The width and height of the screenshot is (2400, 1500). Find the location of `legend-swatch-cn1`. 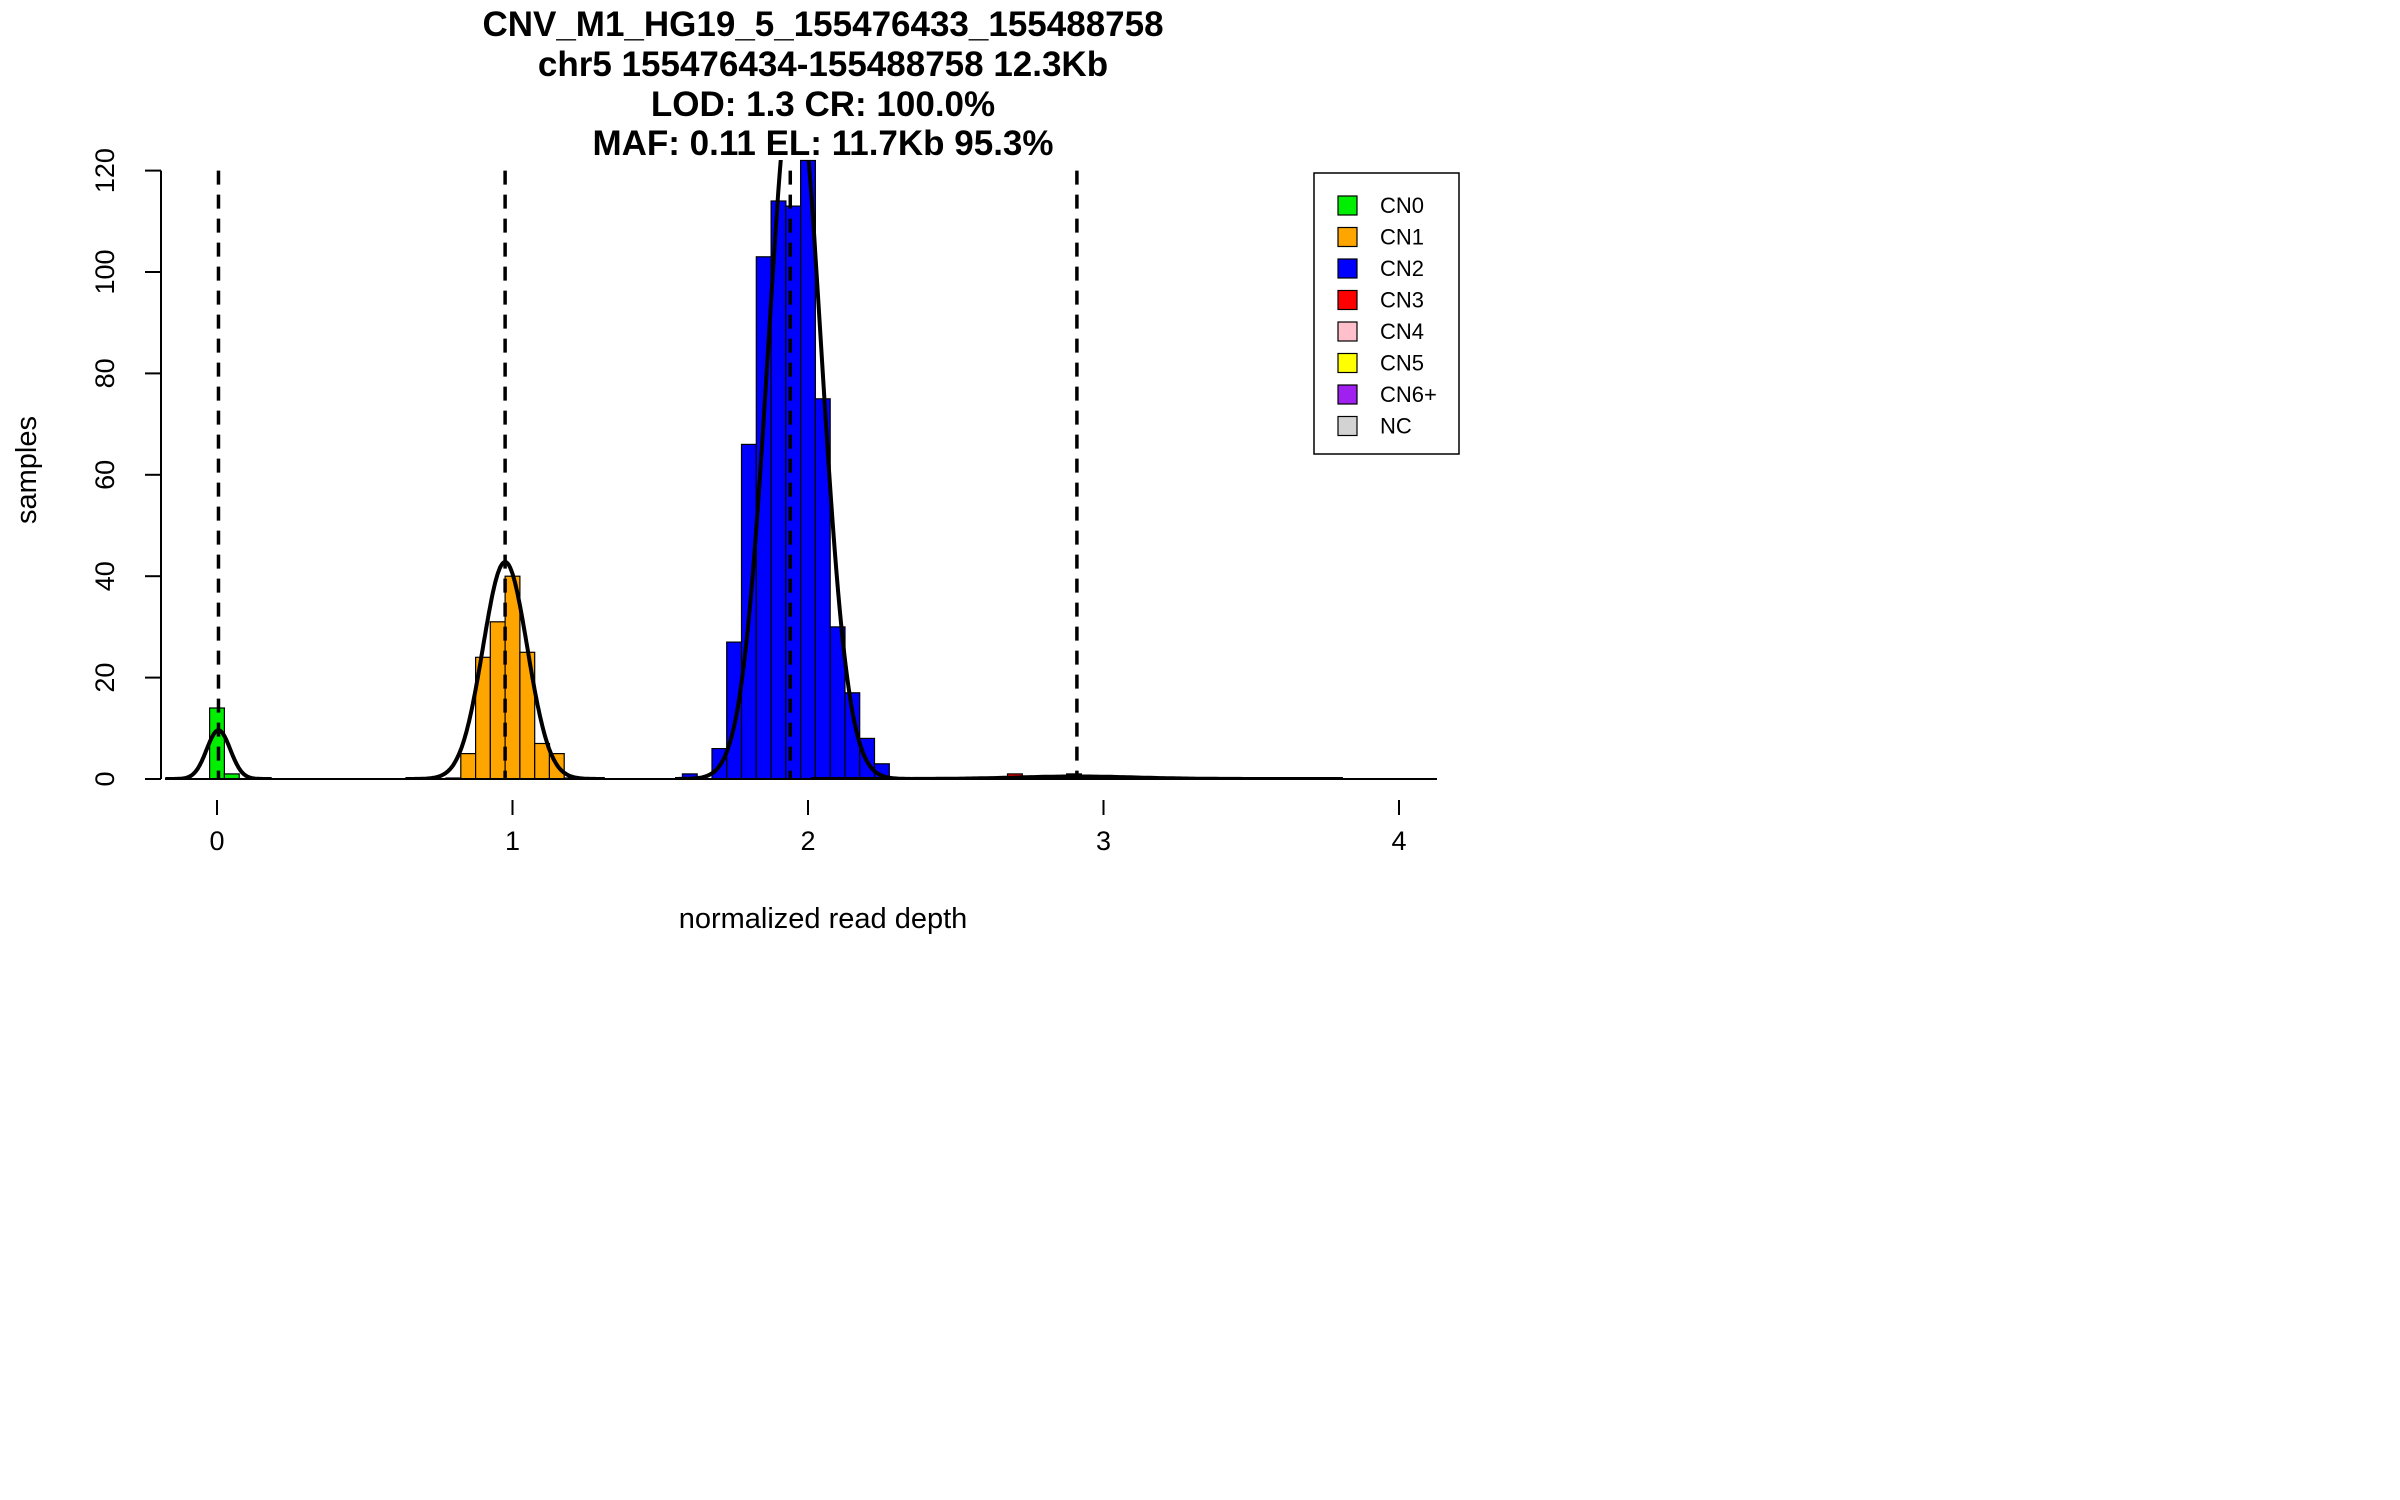

legend-swatch-cn1 is located at coordinates (1347, 237).